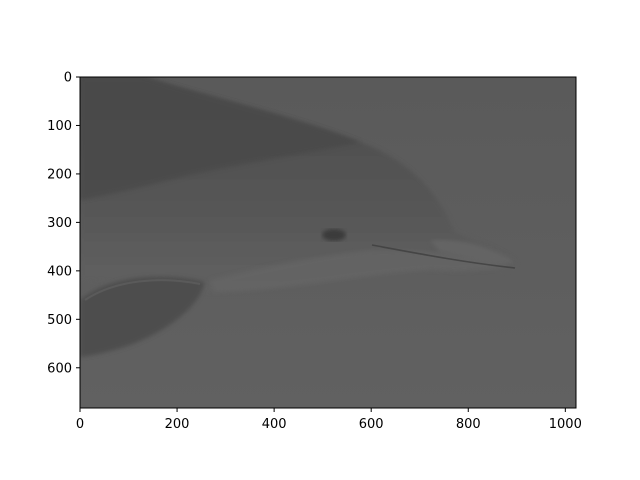  I want to click on x-tick-label: 1000, so click(565, 424).